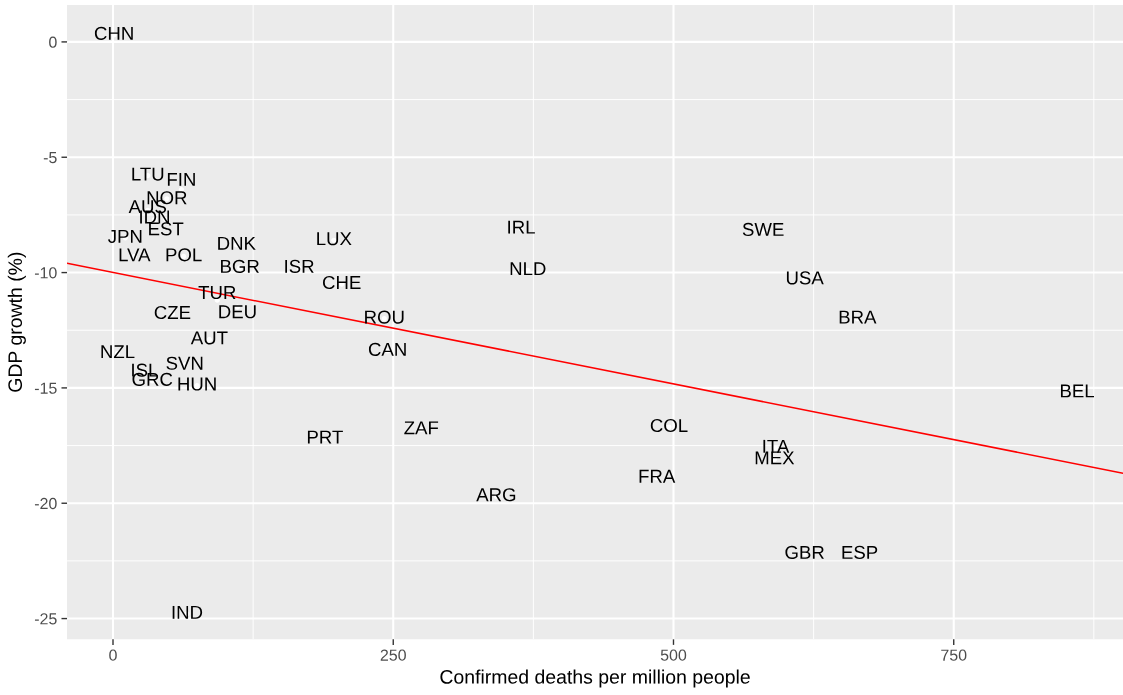 Image resolution: width=1123 pixels, height=695 pixels. I want to click on data-label: CAN, so click(387, 349).